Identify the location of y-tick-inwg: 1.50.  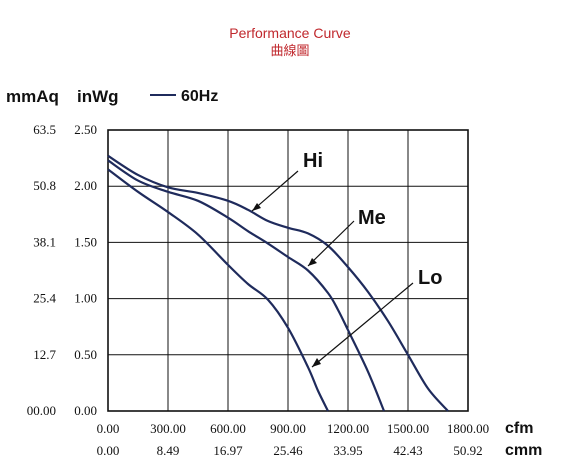
(85, 241).